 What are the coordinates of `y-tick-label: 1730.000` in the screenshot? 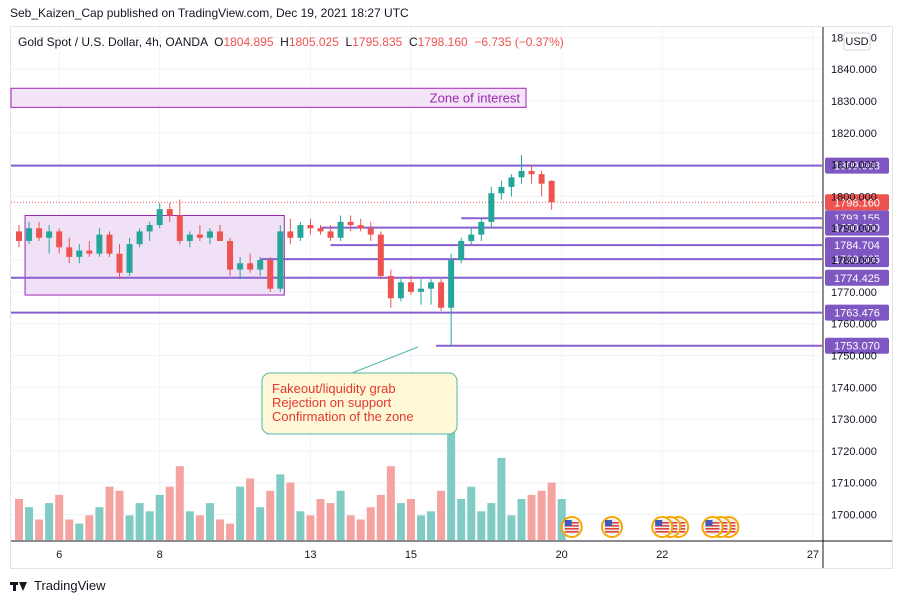 It's located at (854, 420).